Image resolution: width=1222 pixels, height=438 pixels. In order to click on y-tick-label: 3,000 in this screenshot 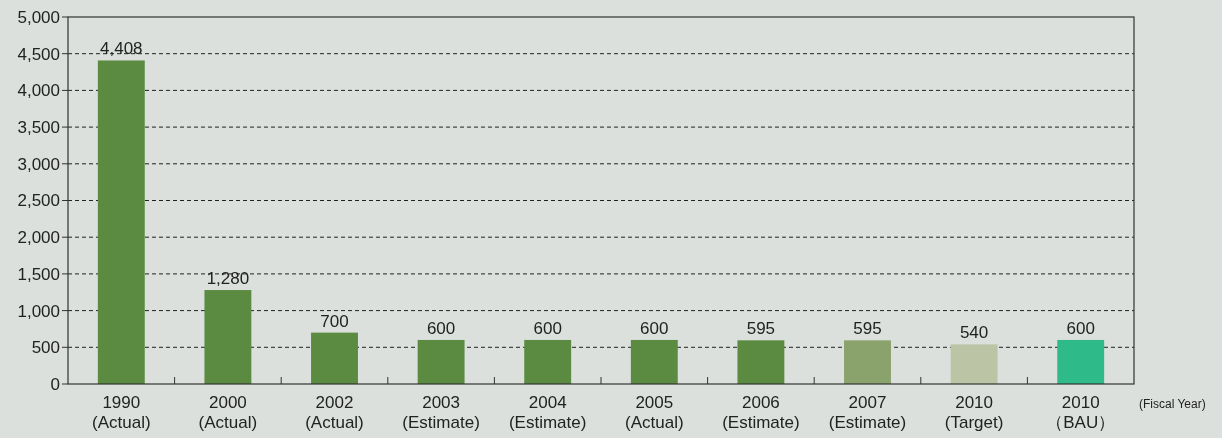, I will do `click(38, 164)`.